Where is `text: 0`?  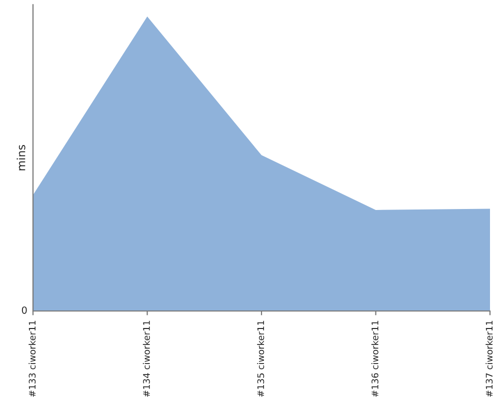 text: 0 is located at coordinates (24, 310).